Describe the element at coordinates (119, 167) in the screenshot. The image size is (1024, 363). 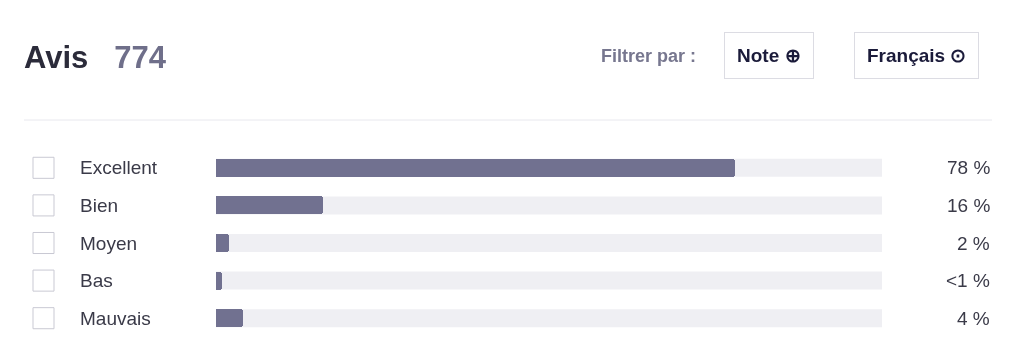
I see `y-tick-label: Excellent` at that location.